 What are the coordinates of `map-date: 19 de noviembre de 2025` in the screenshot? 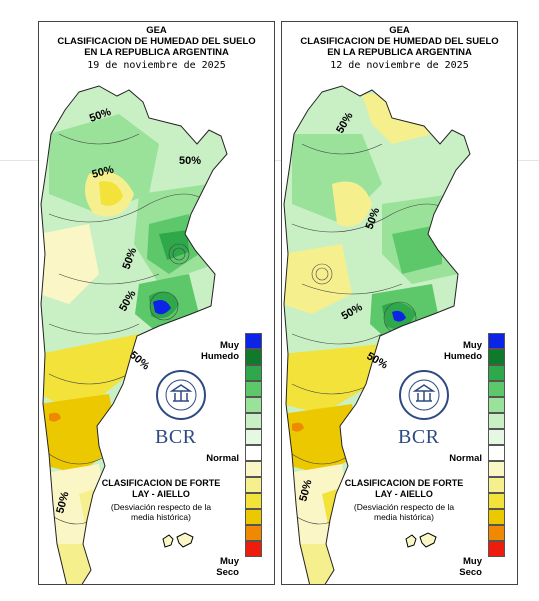 It's located at (156, 65).